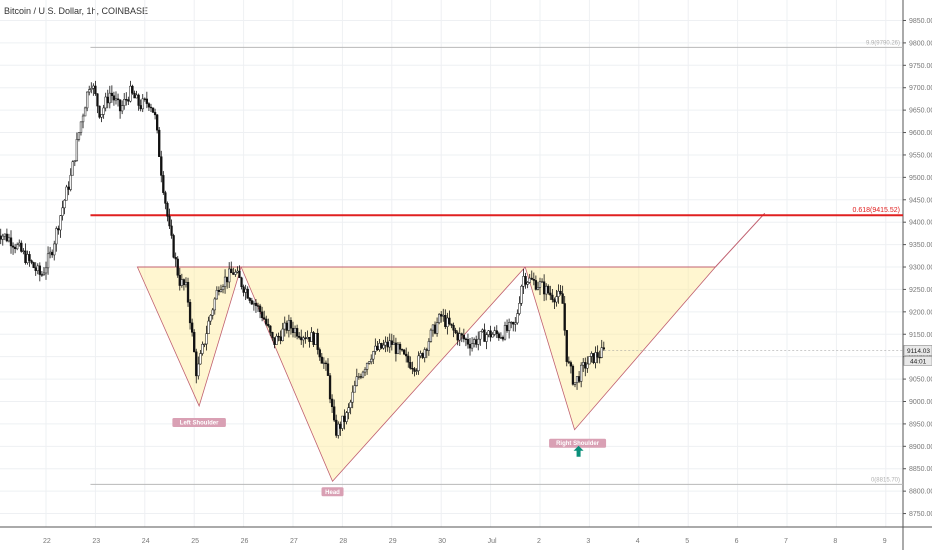 Image resolution: width=932 pixels, height=550 pixels. Describe the element at coordinates (199, 423) in the screenshot. I see `left-shoulder-label-text: Left Shoulder` at that location.